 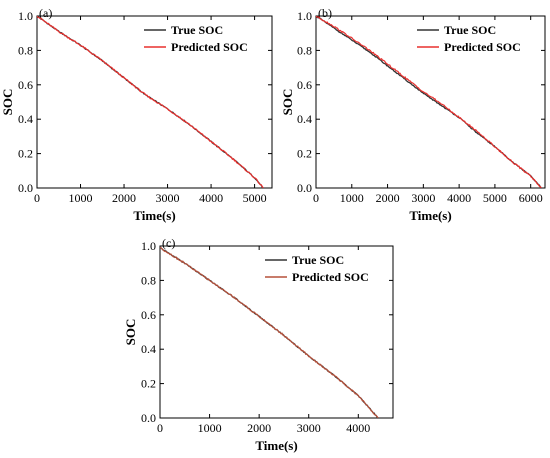 I want to click on panel-label: (b), so click(x=325, y=13).